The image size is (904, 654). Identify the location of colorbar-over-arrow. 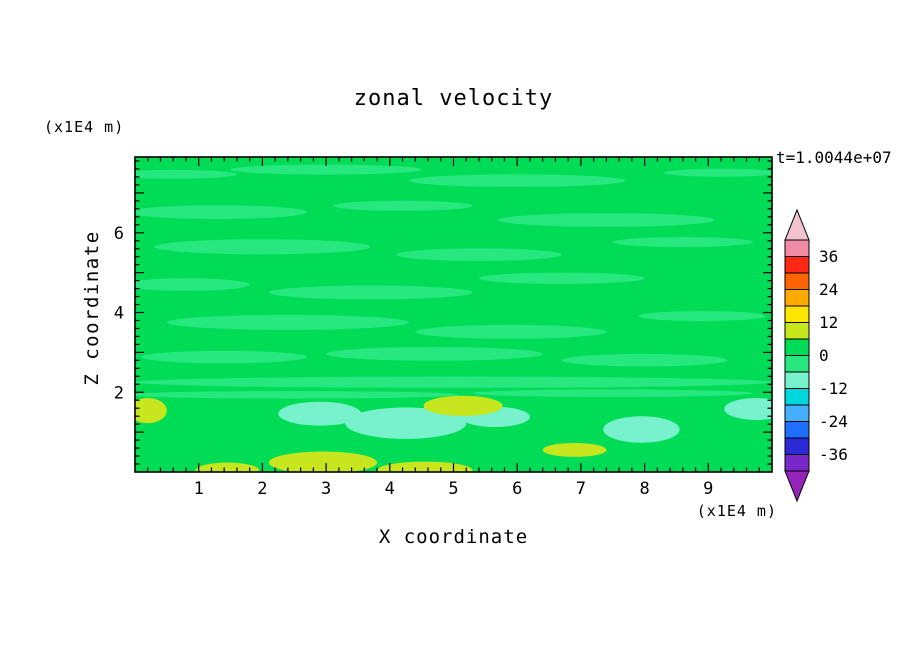
(797, 224).